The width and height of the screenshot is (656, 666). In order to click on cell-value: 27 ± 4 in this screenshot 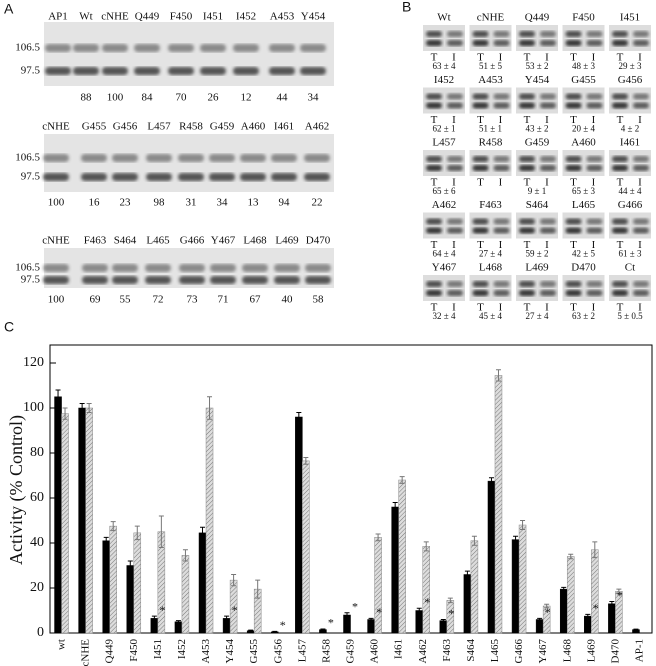, I will do `click(490, 254)`.